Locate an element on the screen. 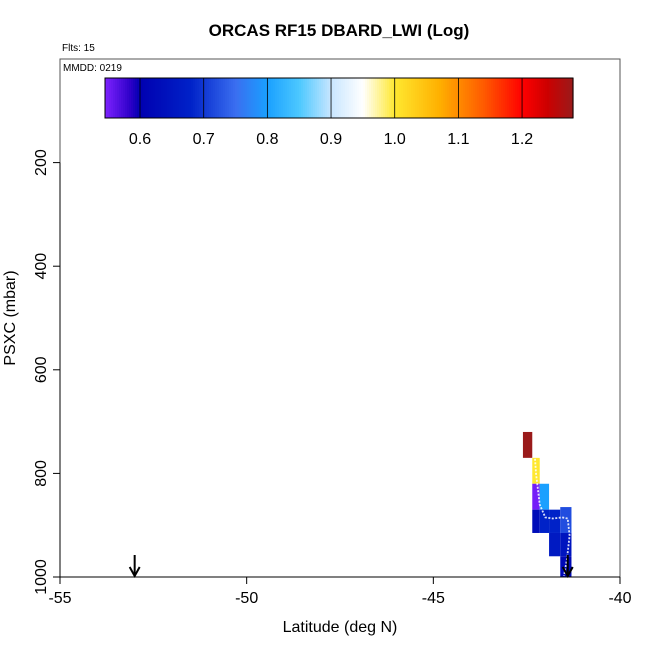 Image resolution: width=650 pixels, height=650 pixels. date-label: MMDD: 0219 is located at coordinates (92, 68).